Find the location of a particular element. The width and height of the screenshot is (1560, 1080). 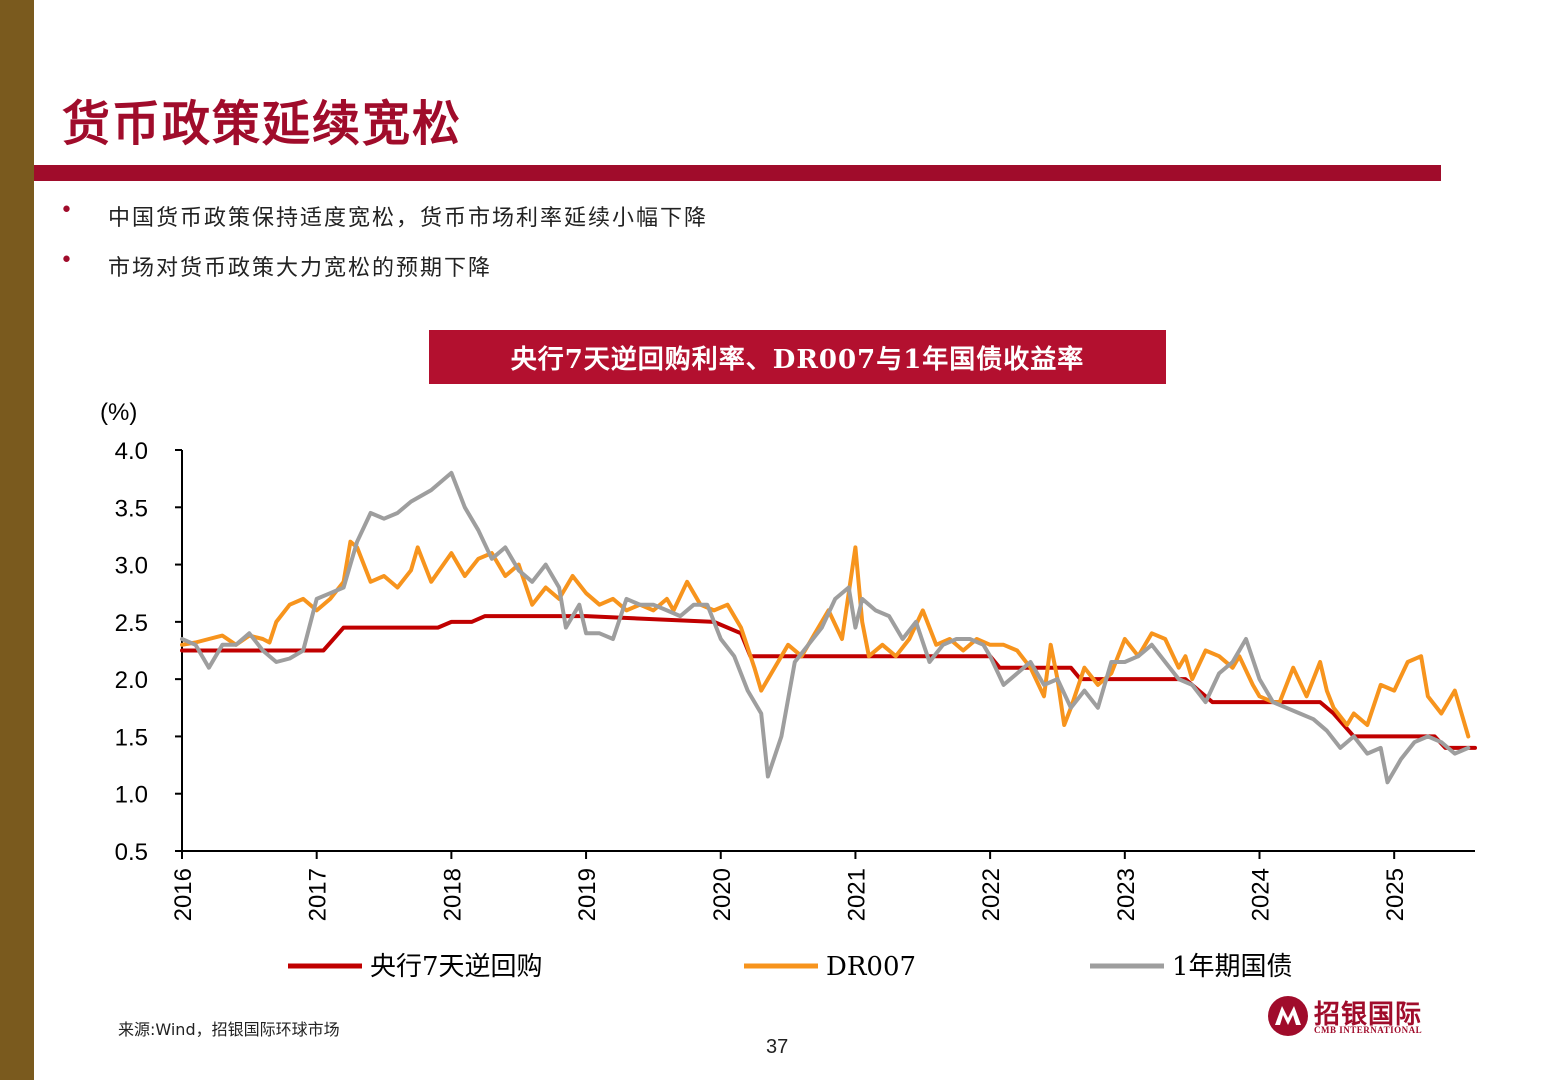

y-tick-label: 1.5 is located at coordinates (131, 737).